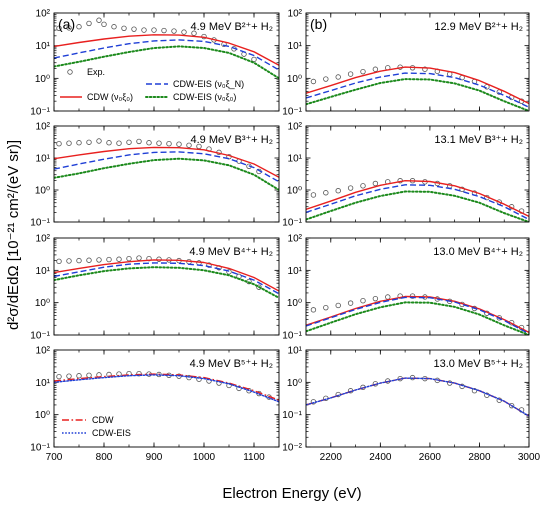  What do you see at coordinates (190, 97) in the screenshot?
I see `legend-entry: CDW-EIS (ν₀ξ₀)` at bounding box center [190, 97].